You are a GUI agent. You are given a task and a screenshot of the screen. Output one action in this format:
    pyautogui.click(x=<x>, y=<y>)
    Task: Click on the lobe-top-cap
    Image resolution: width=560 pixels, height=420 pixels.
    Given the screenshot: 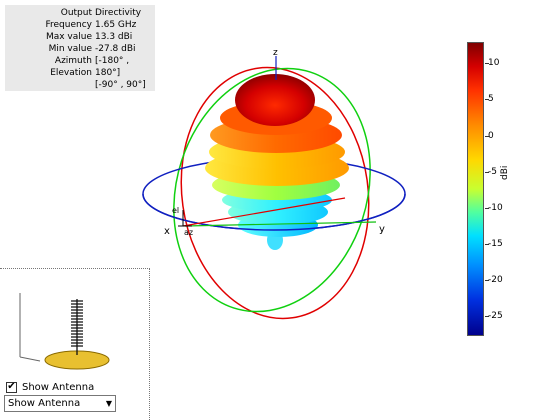 What is the action you would take?
    pyautogui.click(x=275, y=100)
    